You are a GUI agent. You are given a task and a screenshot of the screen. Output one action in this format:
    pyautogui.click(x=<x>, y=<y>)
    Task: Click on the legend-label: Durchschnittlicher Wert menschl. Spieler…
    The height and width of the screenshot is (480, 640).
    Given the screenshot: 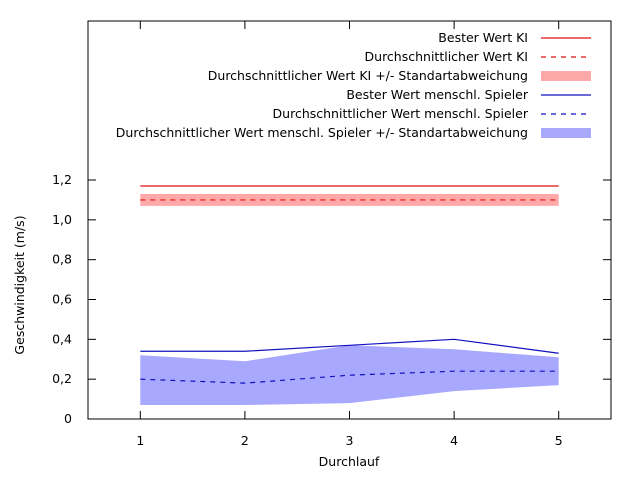 What is the action you would take?
    pyautogui.click(x=322, y=132)
    